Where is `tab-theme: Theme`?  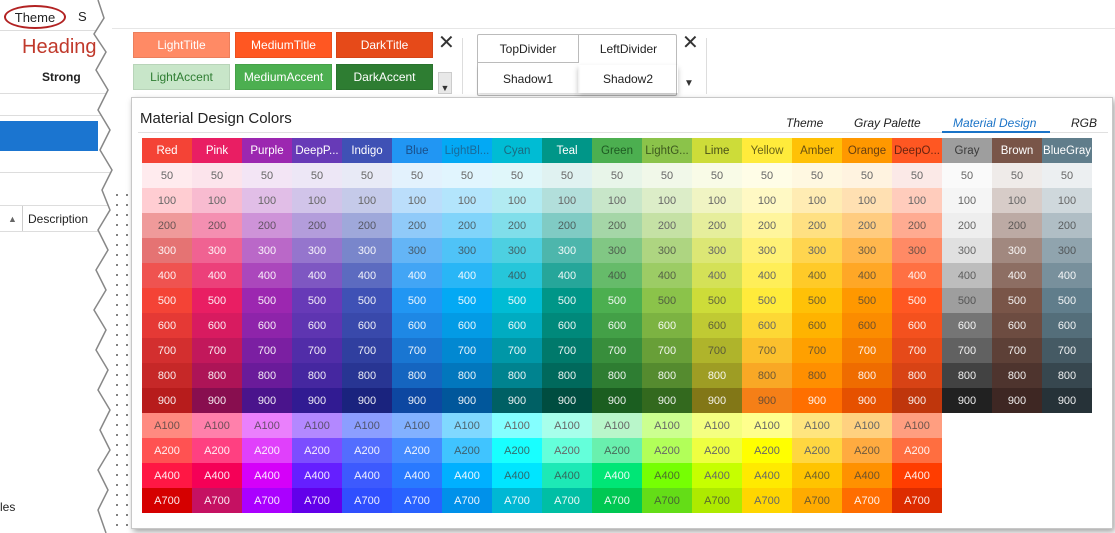 tab-theme: Theme is located at coordinates (35, 17).